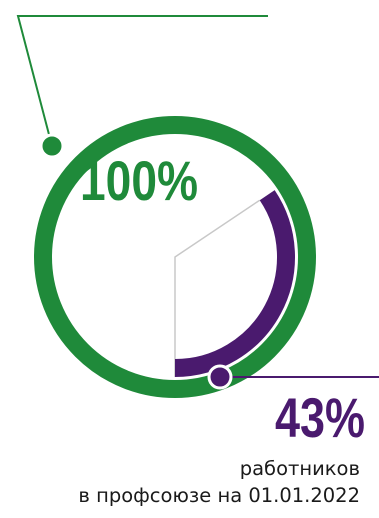  Describe the element at coordinates (299, 468) in the screenshot. I see `caption-line-1: работников` at that location.